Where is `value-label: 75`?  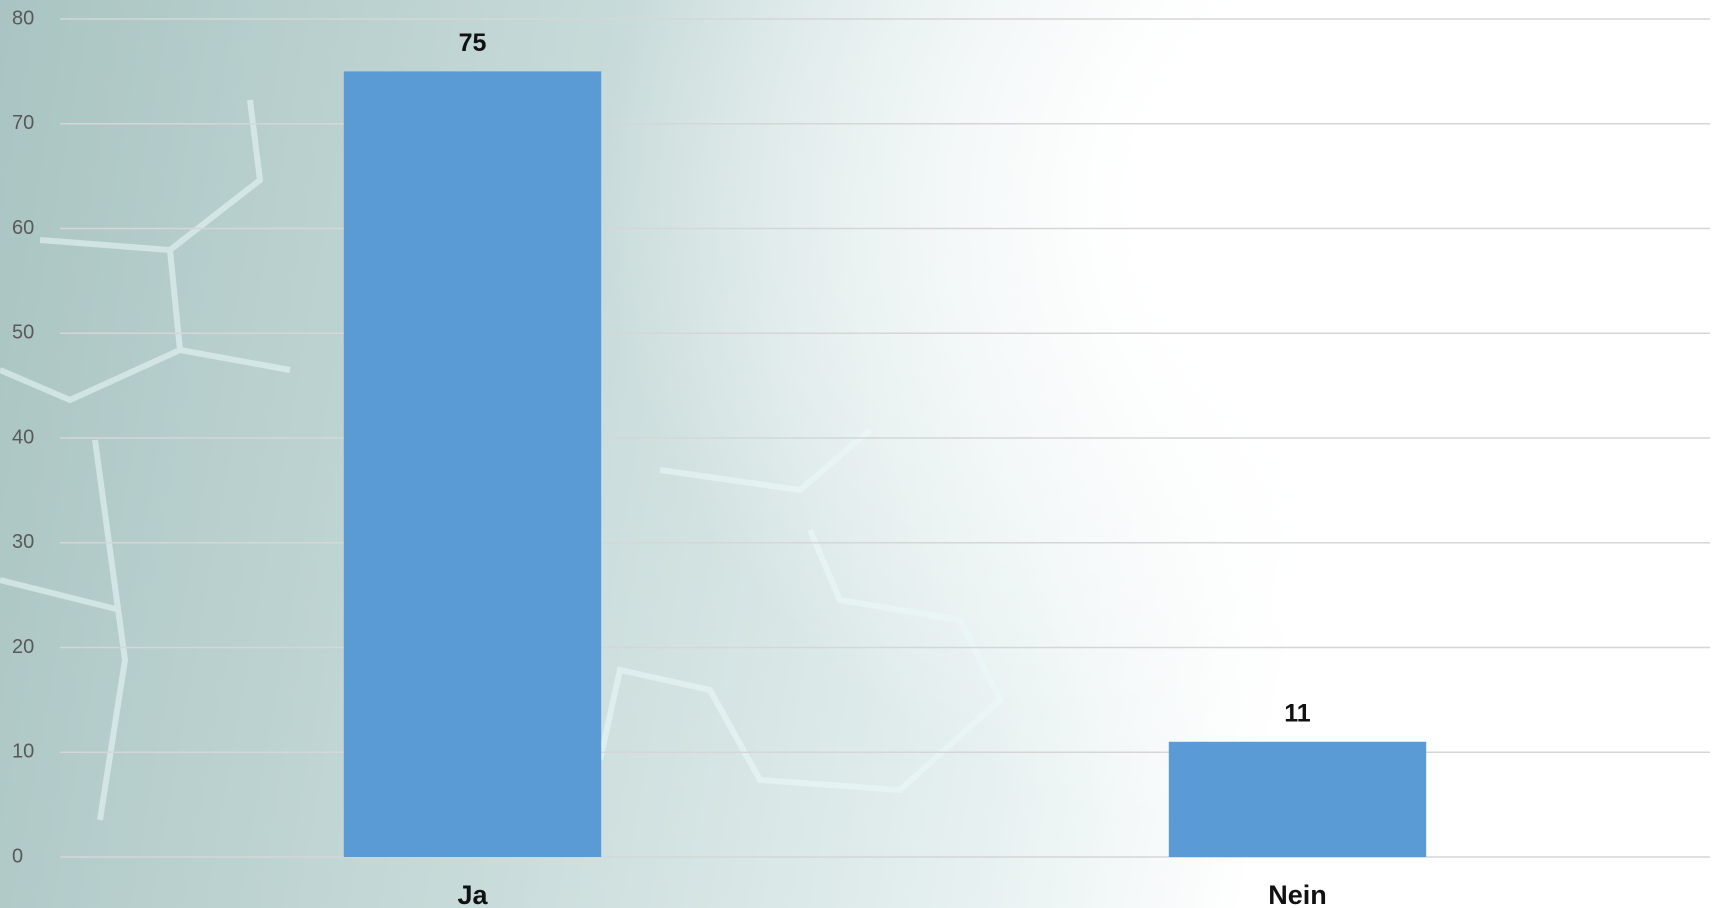 value-label: 75 is located at coordinates (473, 43).